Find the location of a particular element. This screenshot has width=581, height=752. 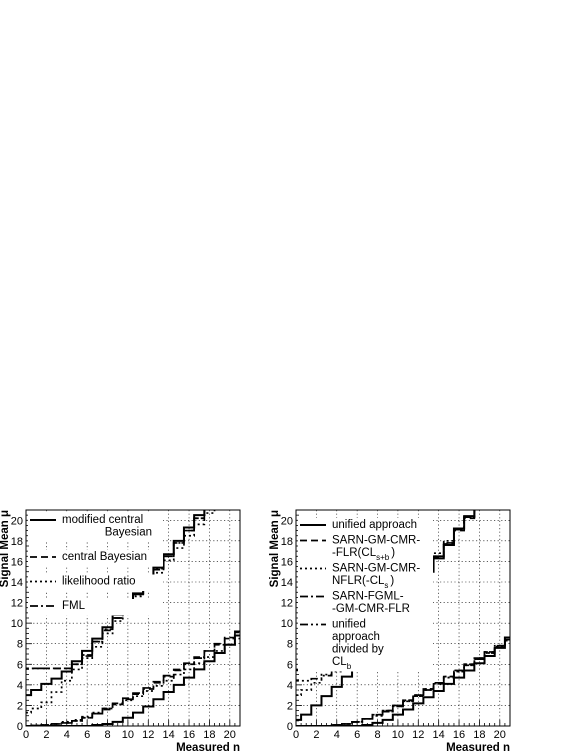

legend-label-5: unified is located at coordinates (349, 625).